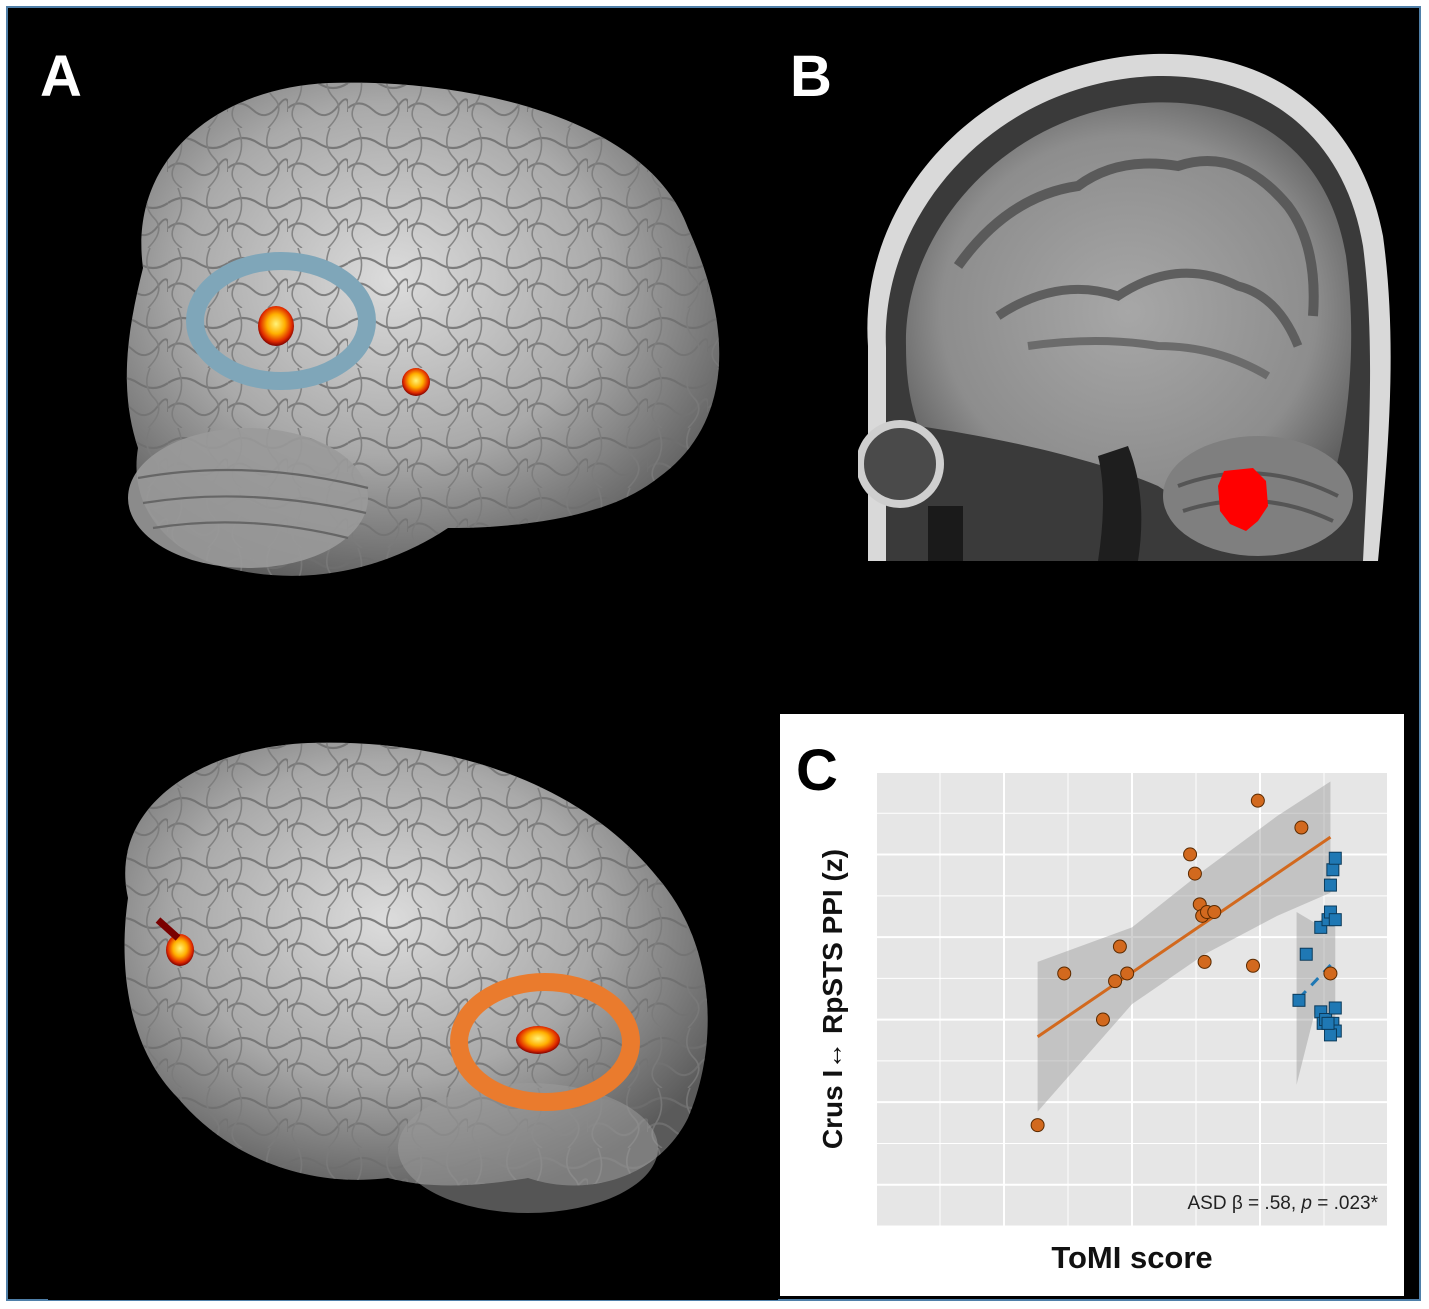 The width and height of the screenshot is (1429, 1309). Describe the element at coordinates (416, 382) in the screenshot. I see `activation-blob-top-right` at that location.